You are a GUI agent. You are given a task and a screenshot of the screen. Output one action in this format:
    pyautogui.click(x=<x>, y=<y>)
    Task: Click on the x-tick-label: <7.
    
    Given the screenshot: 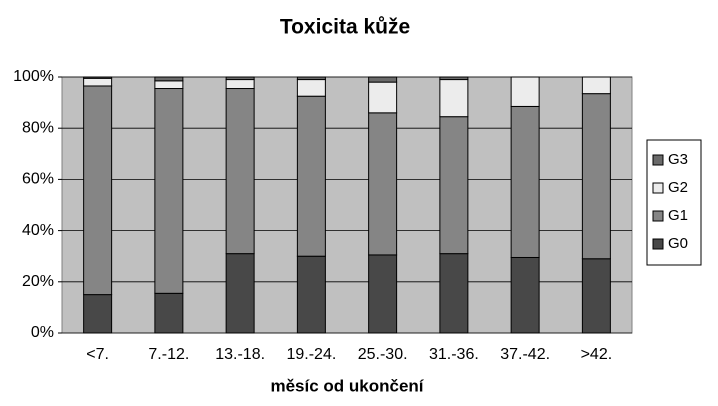 What is the action you would take?
    pyautogui.click(x=97, y=354)
    